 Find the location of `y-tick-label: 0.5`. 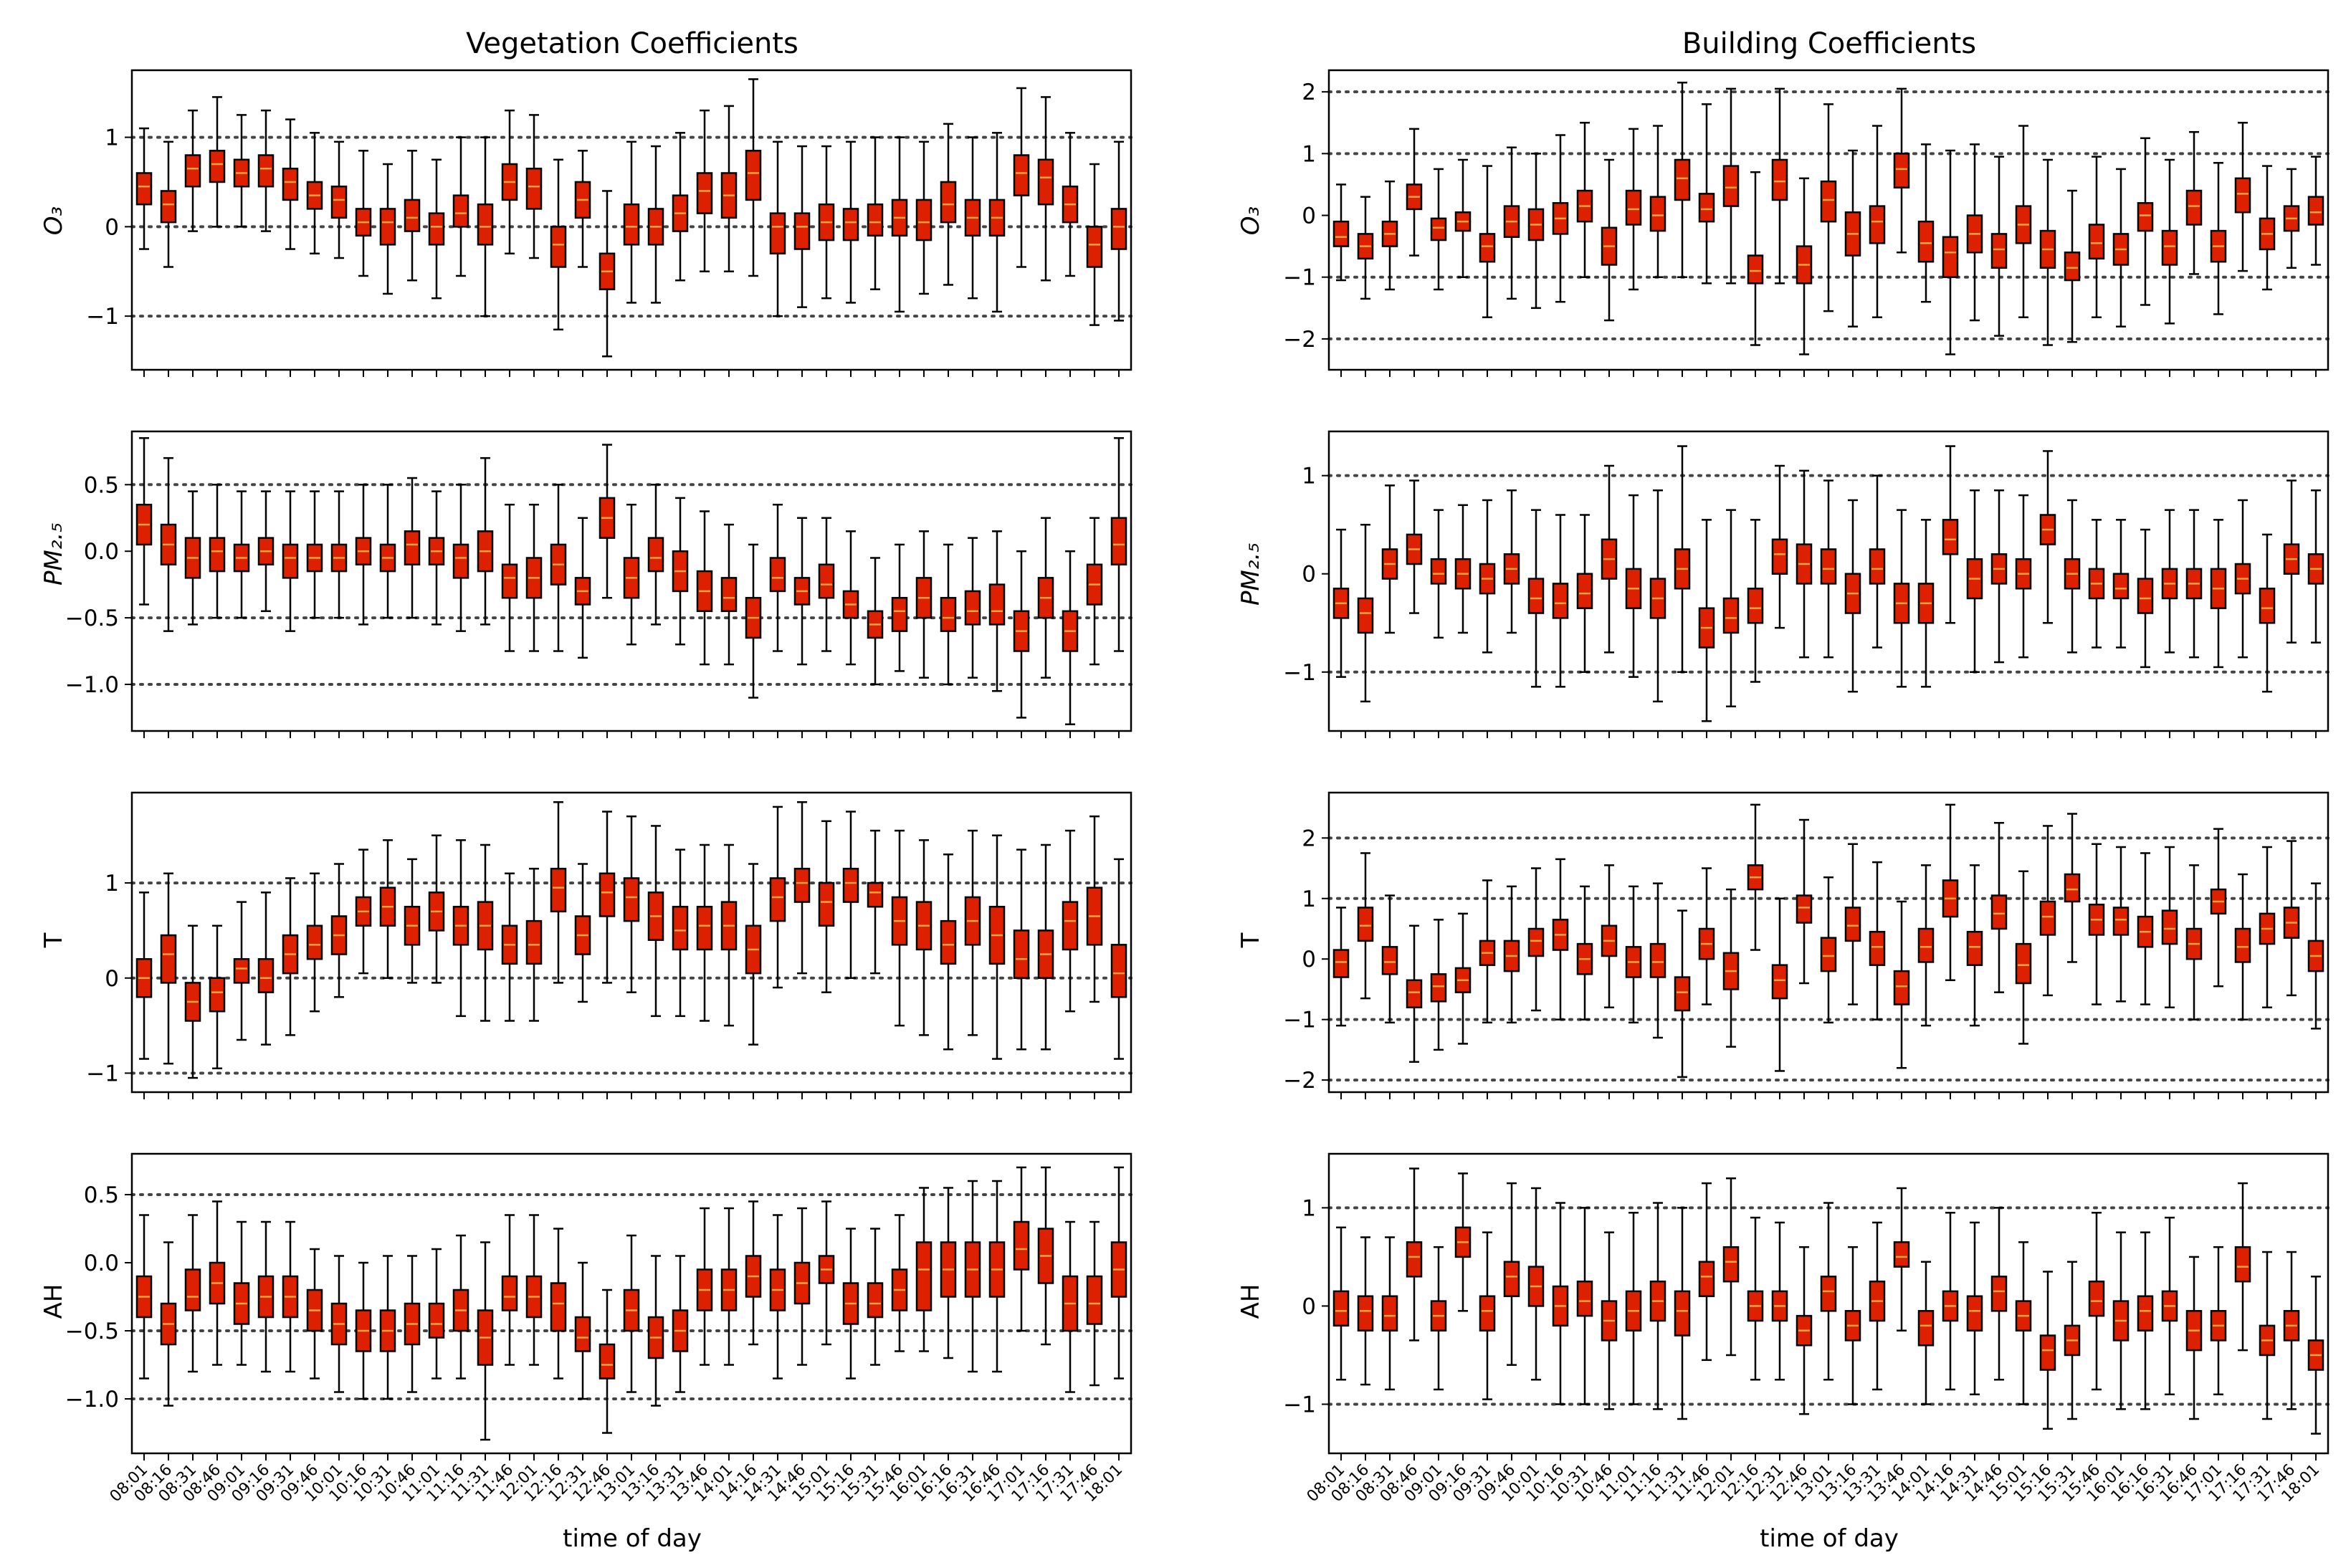

y-tick-label: 0.5 is located at coordinates (102, 1195).